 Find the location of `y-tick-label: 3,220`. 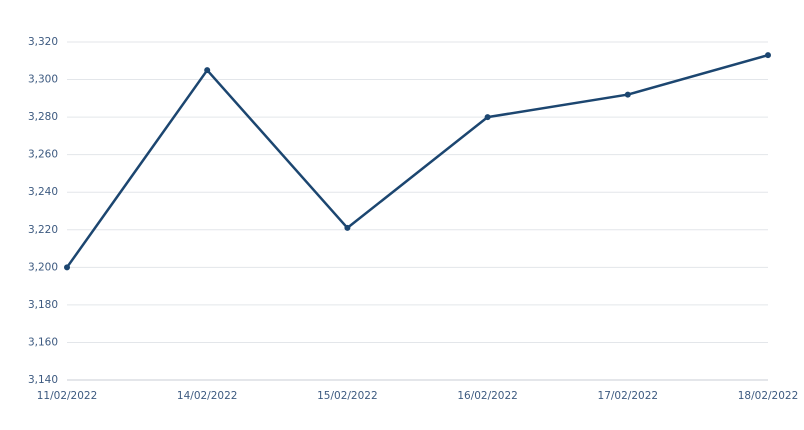

y-tick-label: 3,220 is located at coordinates (43, 230).